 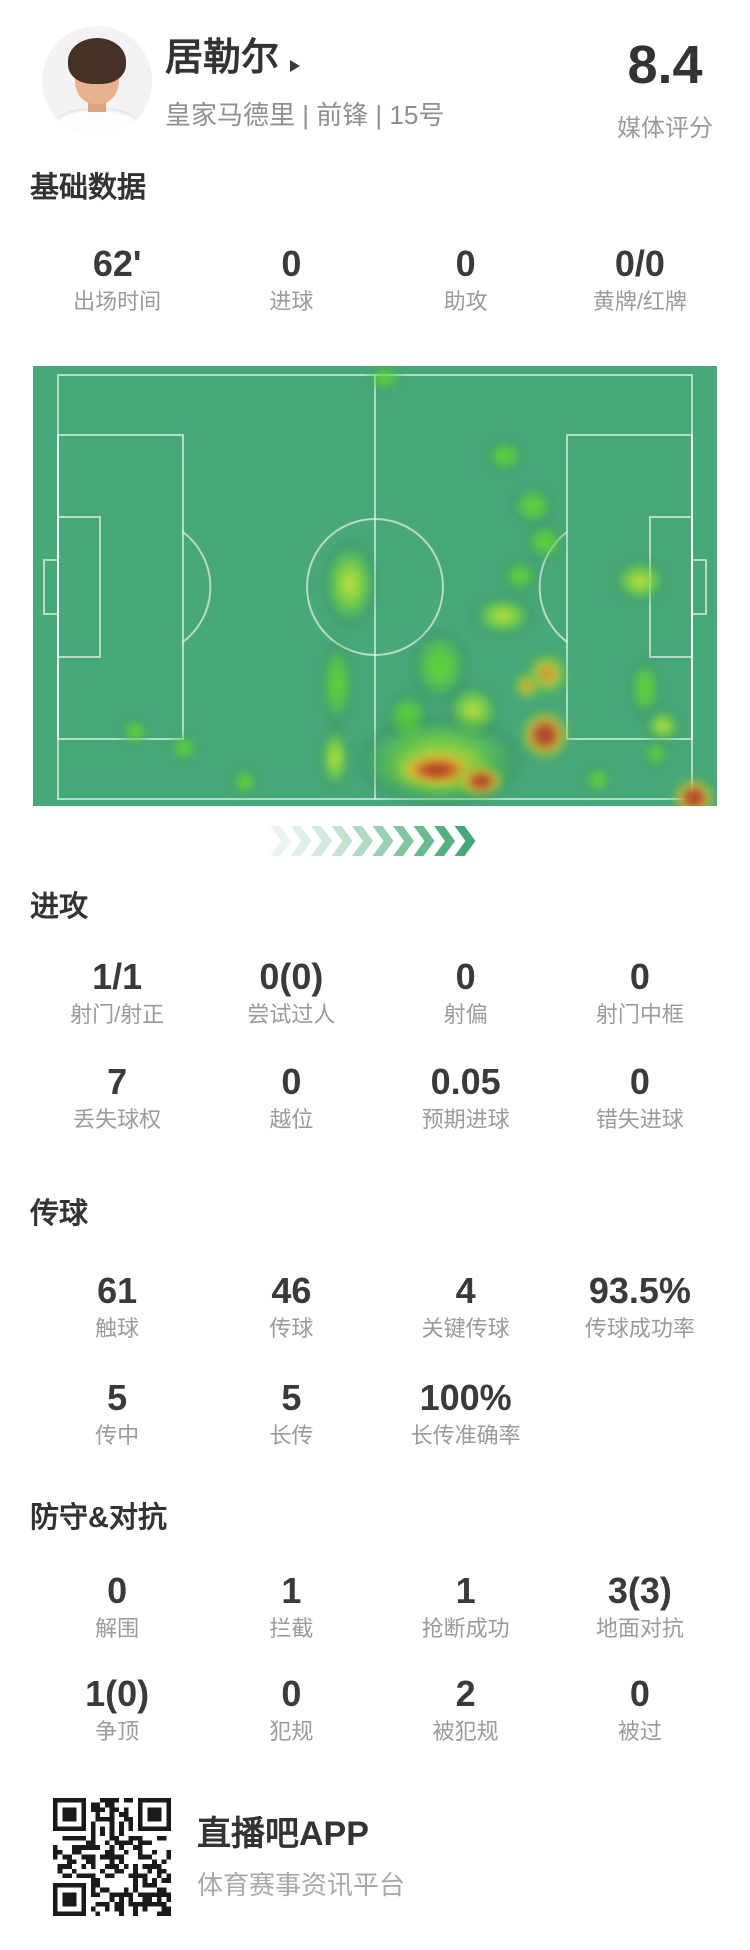 I want to click on stat-assists: 0 助攻, so click(x=465, y=279).